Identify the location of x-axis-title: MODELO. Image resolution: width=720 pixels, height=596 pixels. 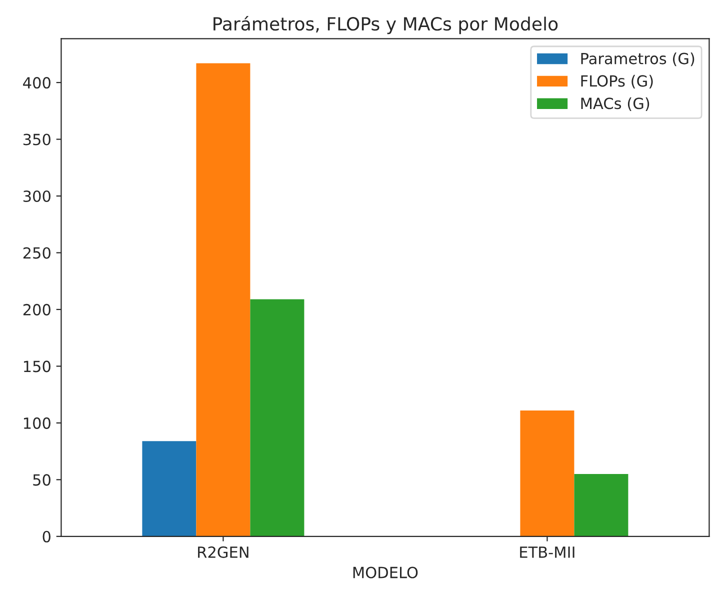
(385, 572).